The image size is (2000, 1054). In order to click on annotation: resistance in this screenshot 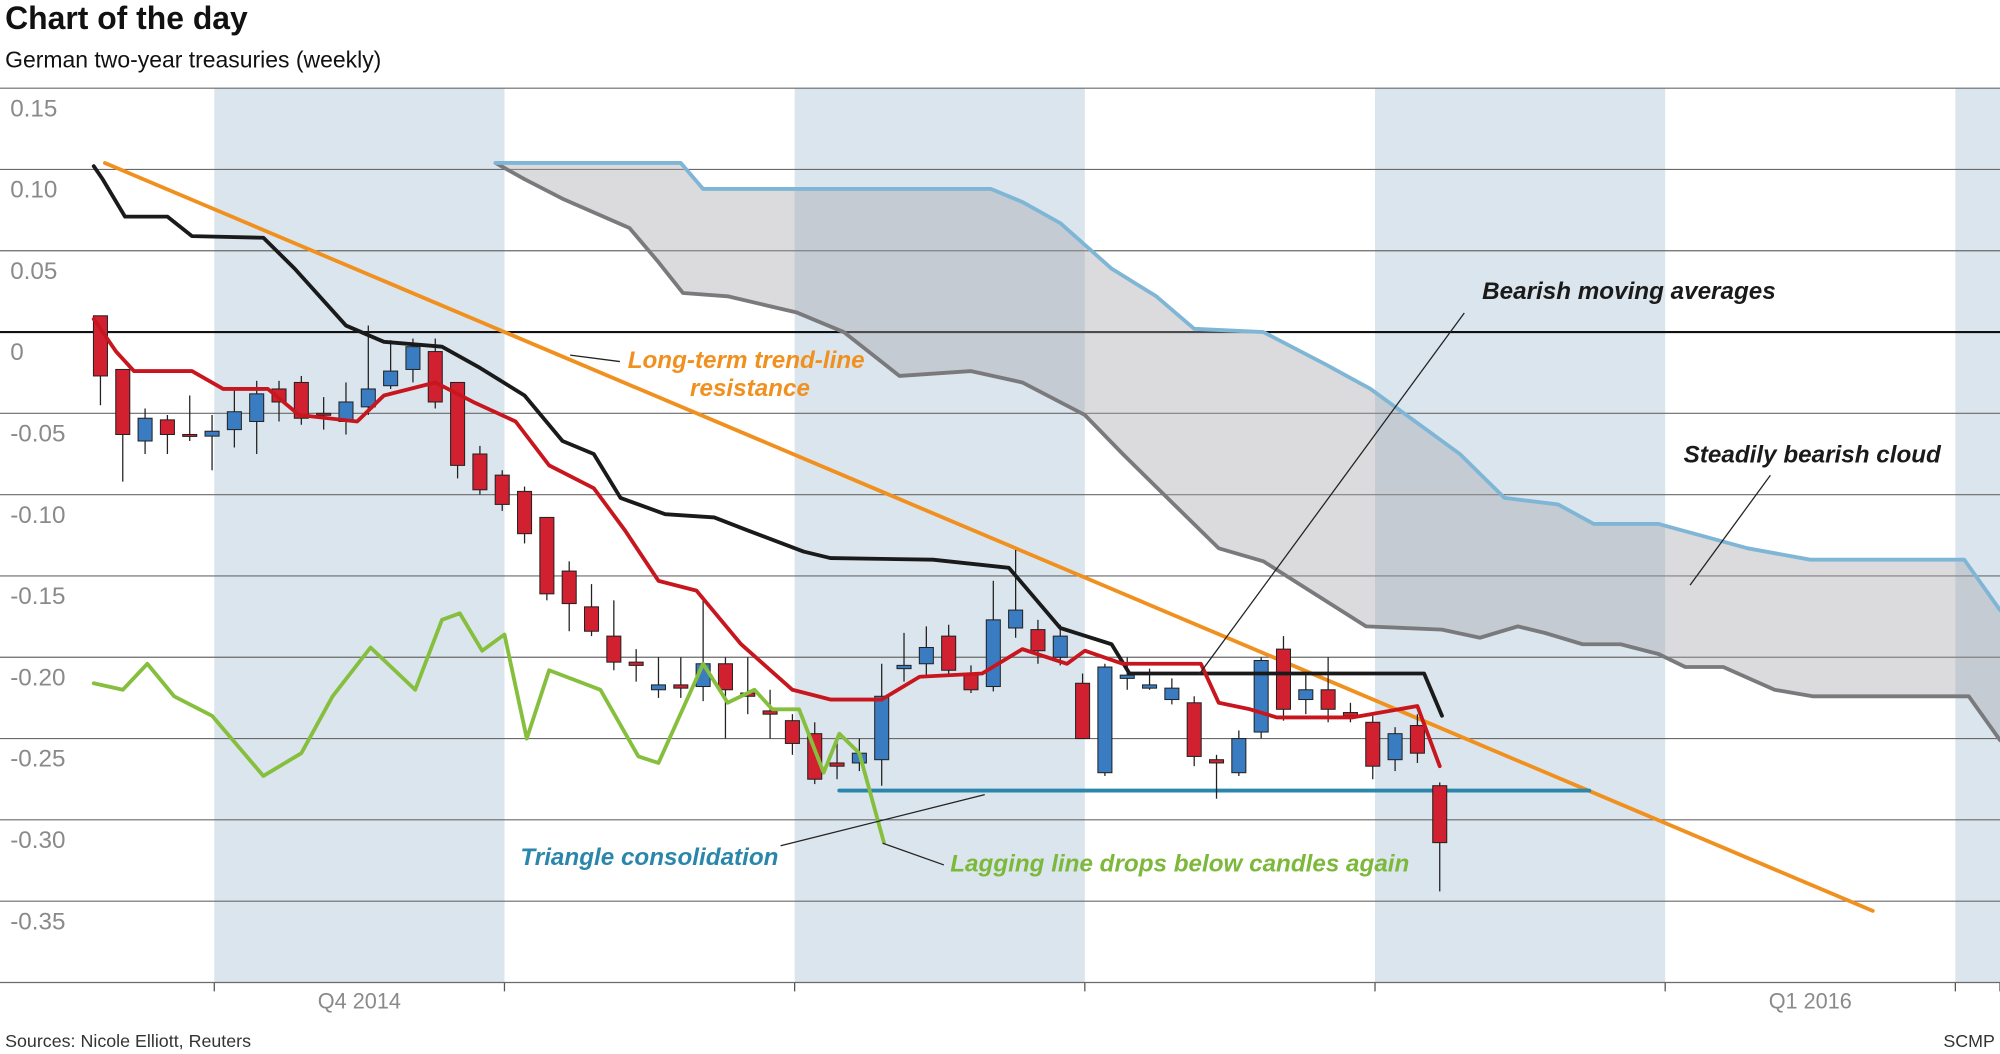, I will do `click(750, 388)`.